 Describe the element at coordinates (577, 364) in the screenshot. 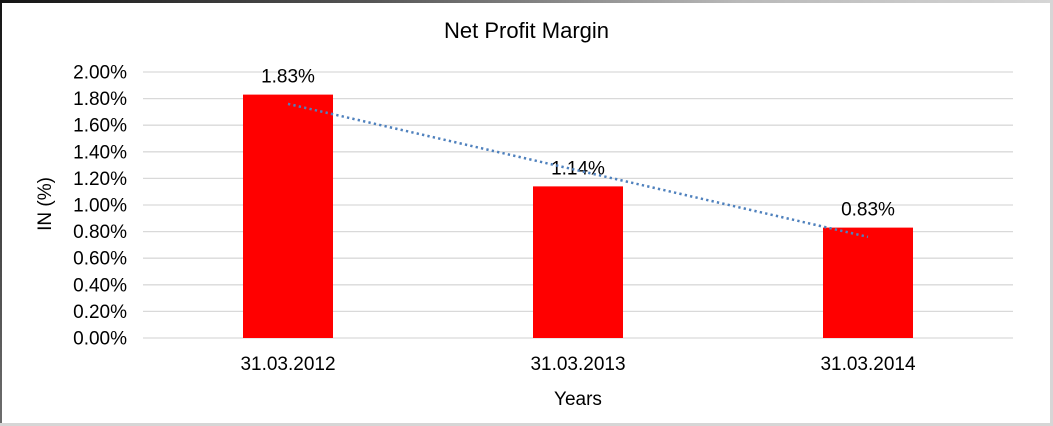

I see `x-category-label: 31.03.2013` at that location.